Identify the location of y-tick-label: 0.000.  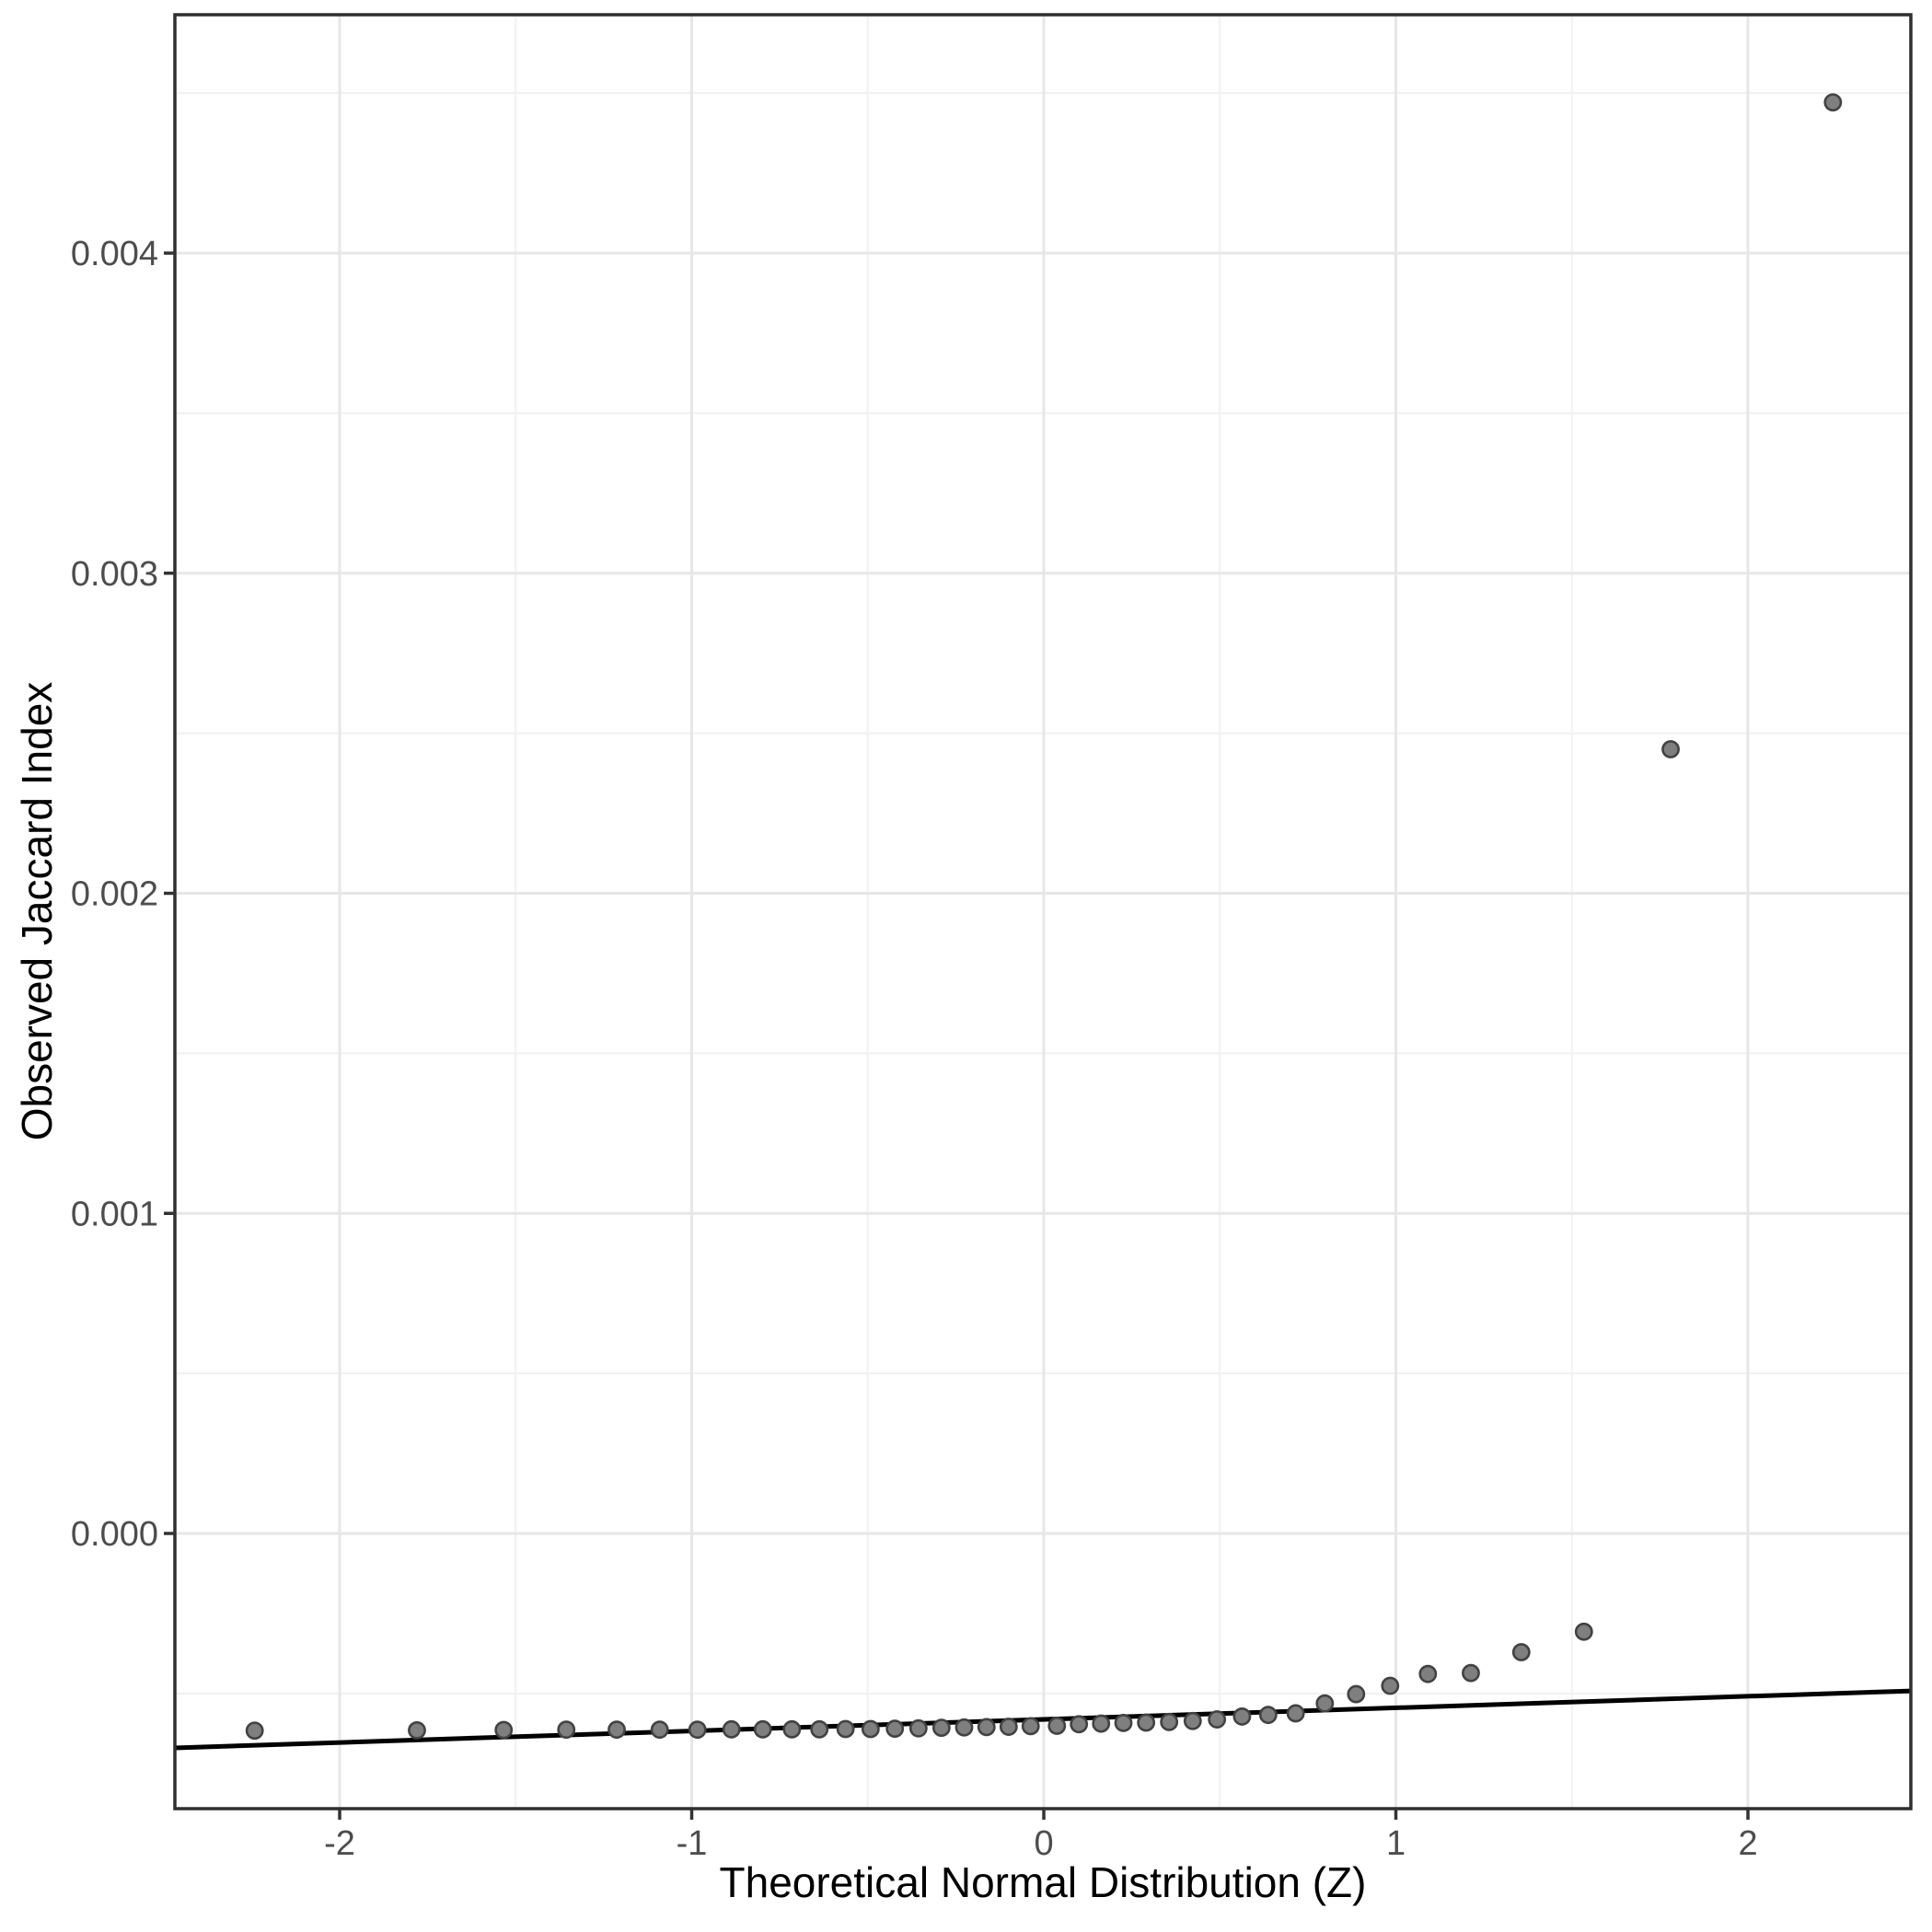
(115, 1535).